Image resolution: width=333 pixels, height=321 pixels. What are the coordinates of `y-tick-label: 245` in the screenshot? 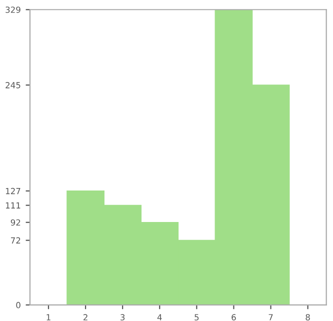 It's located at (13, 85).